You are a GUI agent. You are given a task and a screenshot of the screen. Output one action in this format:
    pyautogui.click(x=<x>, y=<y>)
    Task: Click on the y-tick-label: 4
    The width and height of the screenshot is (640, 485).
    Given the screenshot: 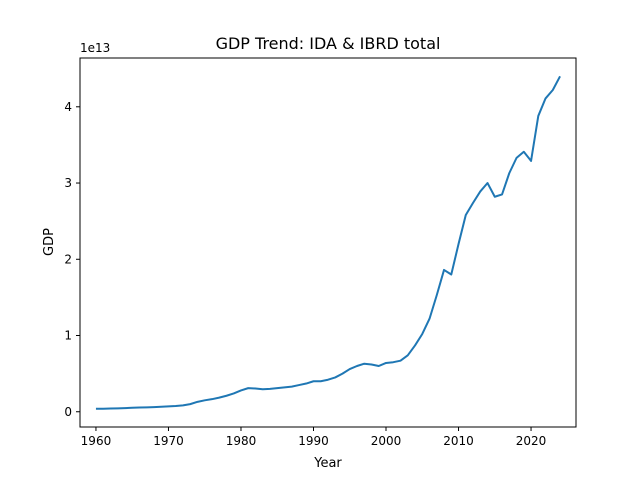 What is the action you would take?
    pyautogui.click(x=68, y=107)
    